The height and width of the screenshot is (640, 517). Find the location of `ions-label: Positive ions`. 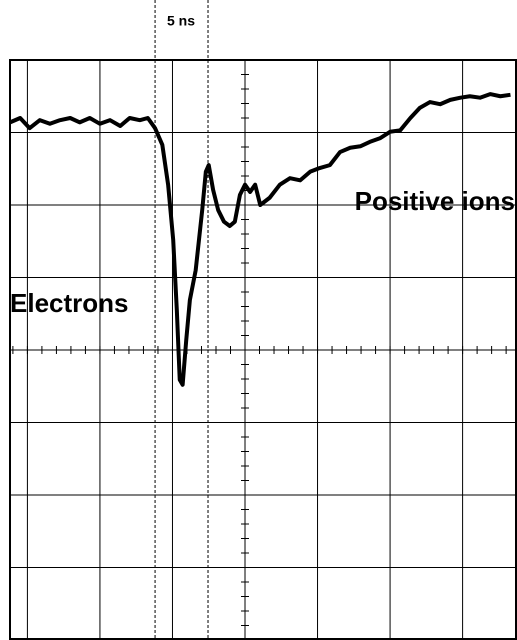

ions-label: Positive ions is located at coordinates (435, 201).